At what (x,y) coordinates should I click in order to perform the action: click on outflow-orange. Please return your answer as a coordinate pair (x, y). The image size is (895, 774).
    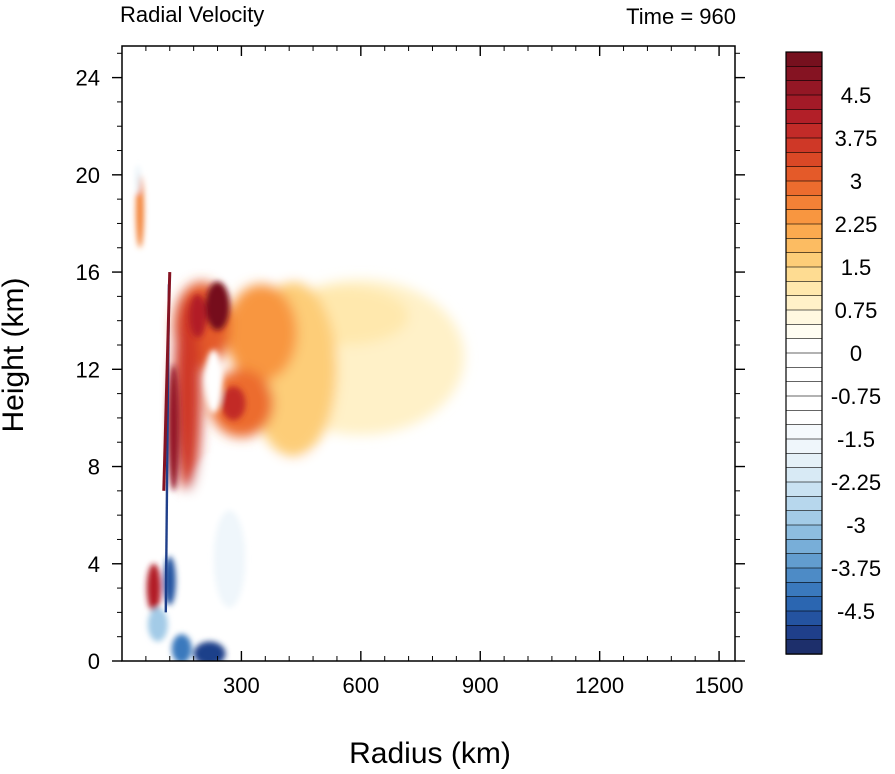
    Looking at the image, I should click on (261, 333).